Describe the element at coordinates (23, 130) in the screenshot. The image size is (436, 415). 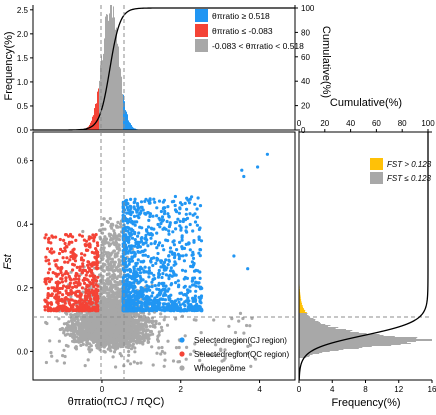
I see `top-y-tick-label: 0.0` at that location.